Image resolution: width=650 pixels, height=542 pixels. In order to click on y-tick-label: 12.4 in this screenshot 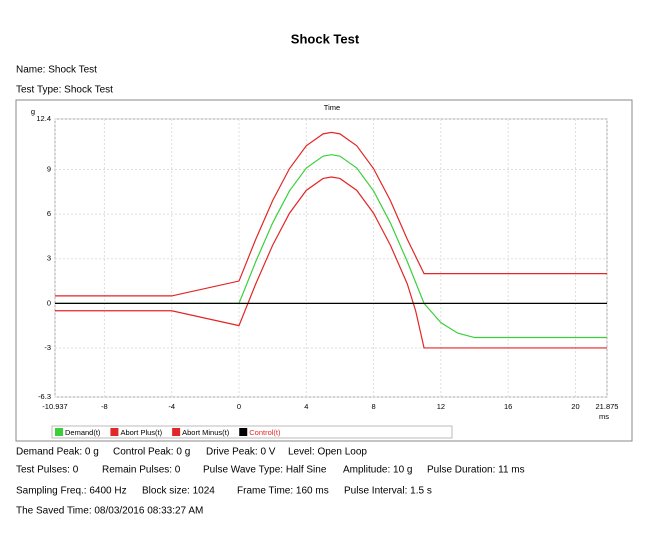, I will do `click(43, 118)`.